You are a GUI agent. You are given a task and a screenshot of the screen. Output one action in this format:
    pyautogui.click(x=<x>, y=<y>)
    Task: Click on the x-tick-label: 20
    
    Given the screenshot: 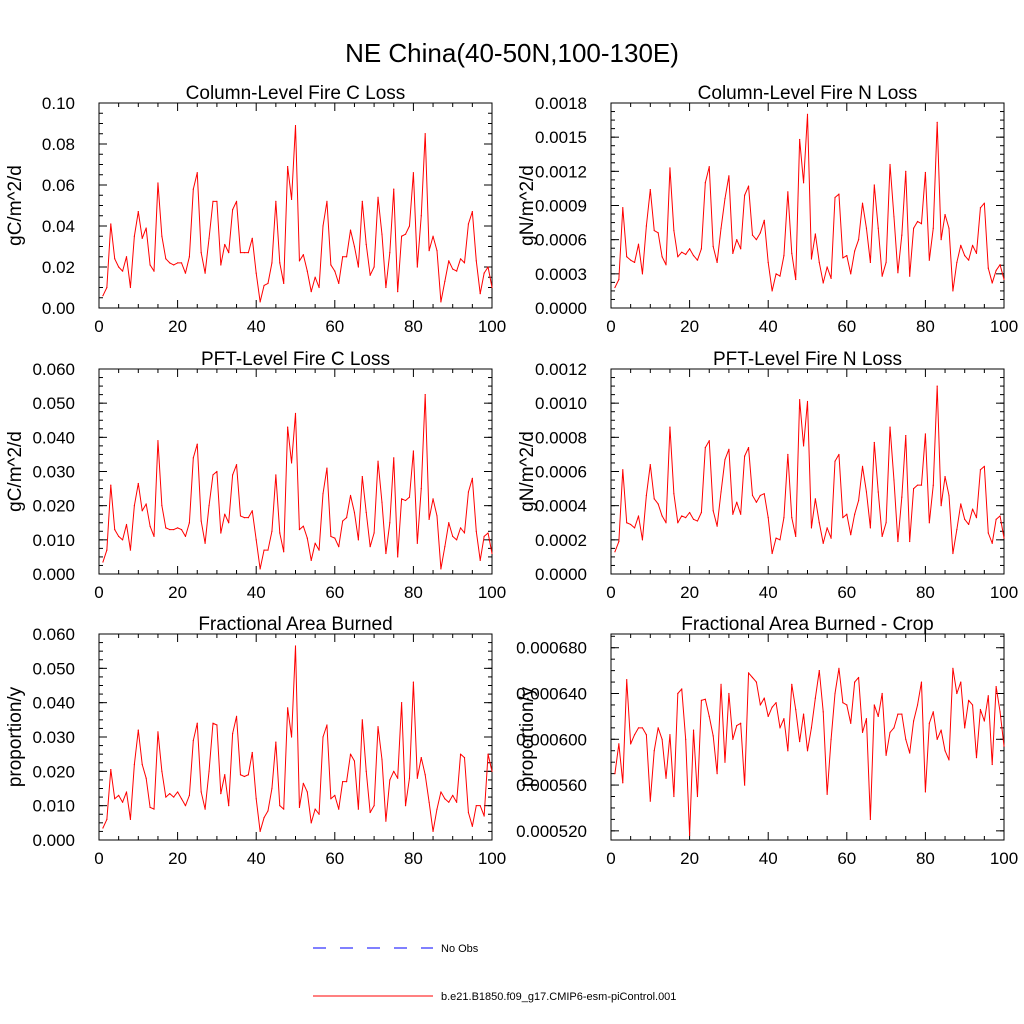 What is the action you would take?
    pyautogui.click(x=689, y=326)
    